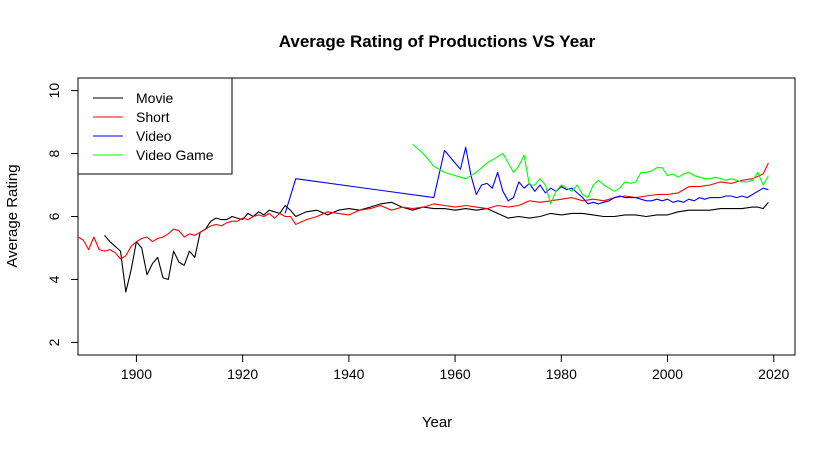 The image size is (835, 452). I want to click on x-tick-label: 1960, so click(455, 374).